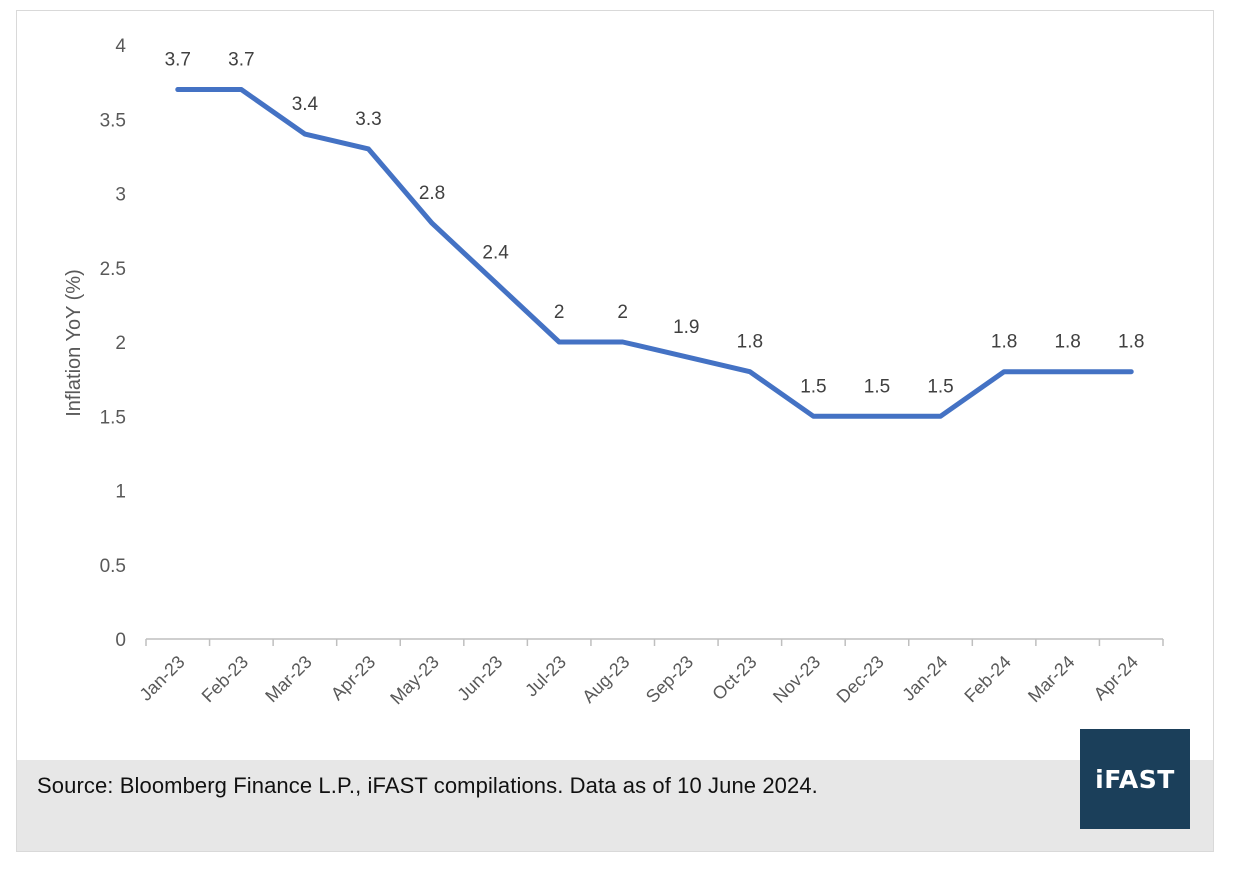  I want to click on x-tick-label: Jan-23, so click(162, 678).